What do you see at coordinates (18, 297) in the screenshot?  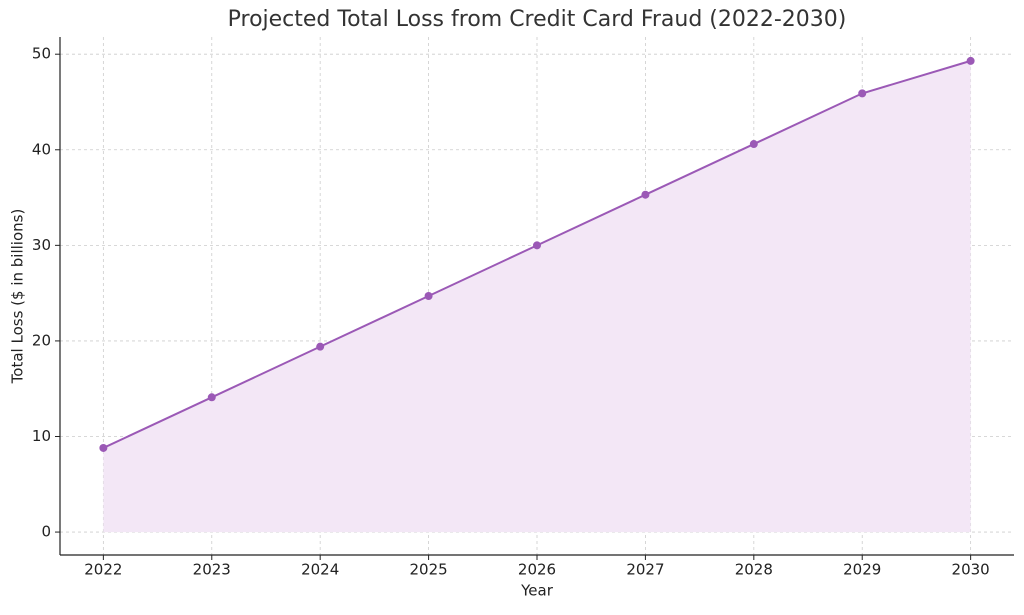 I see `y-axis-label: Total Loss ($ in billions)` at bounding box center [18, 297].